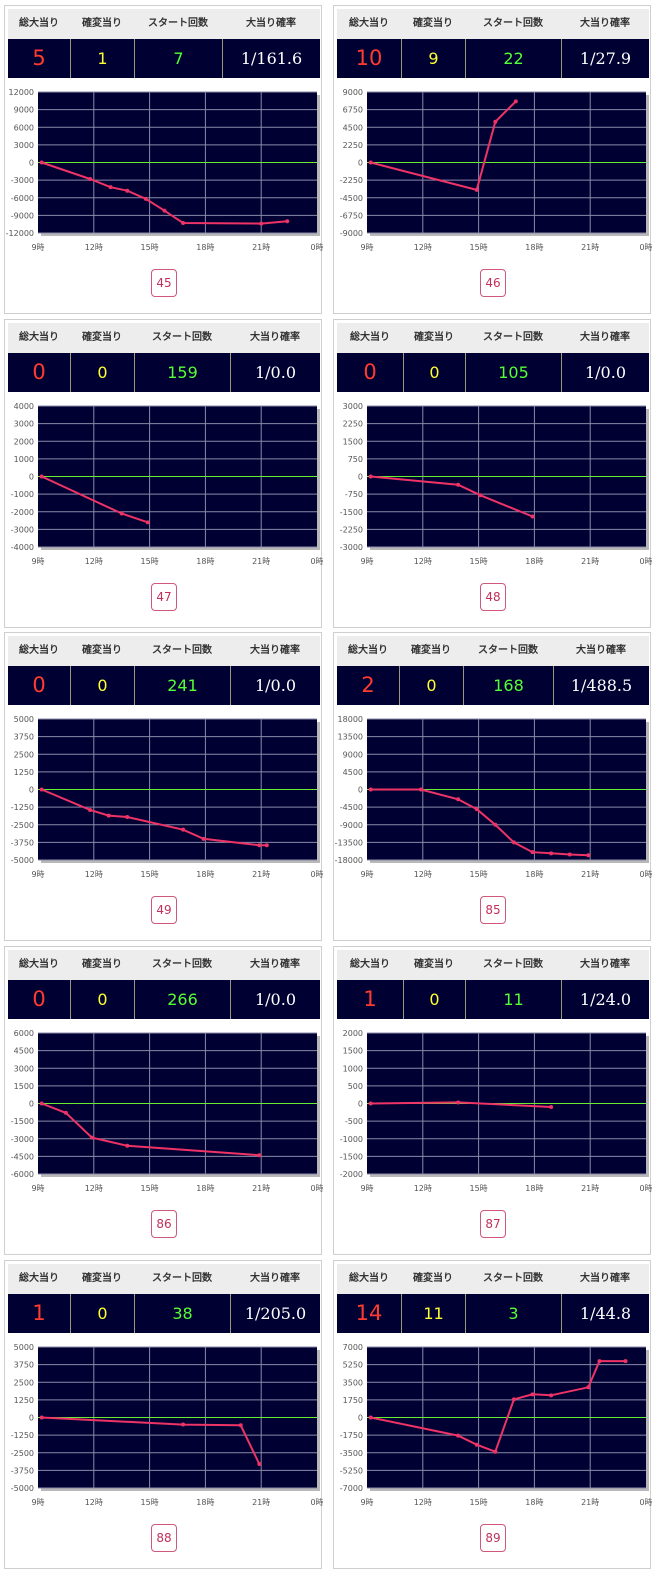 This screenshot has width=664, height=1589. I want to click on machine-number-link: 85, so click(493, 910).